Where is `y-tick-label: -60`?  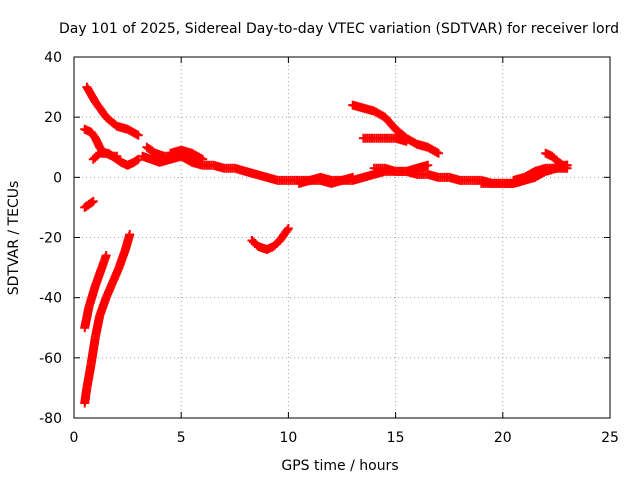 y-tick-label: -60 is located at coordinates (50, 359).